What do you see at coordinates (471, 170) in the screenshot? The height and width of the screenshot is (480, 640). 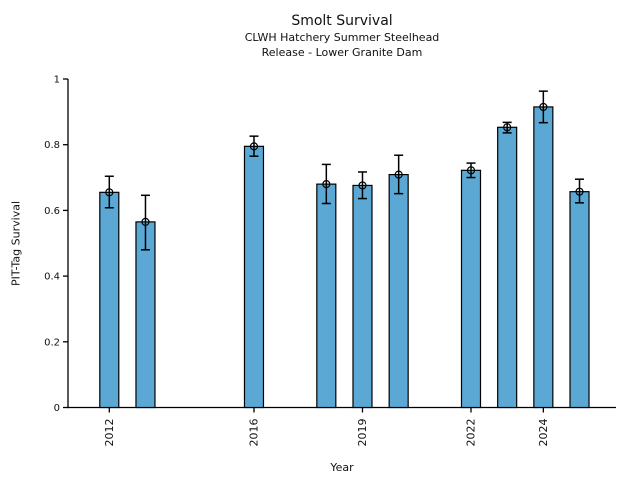 I see `marker-2022` at bounding box center [471, 170].